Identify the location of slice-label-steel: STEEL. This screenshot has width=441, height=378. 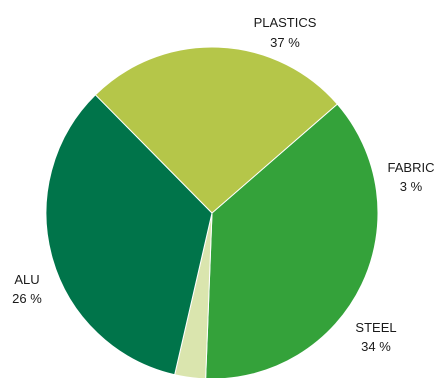
(375, 327).